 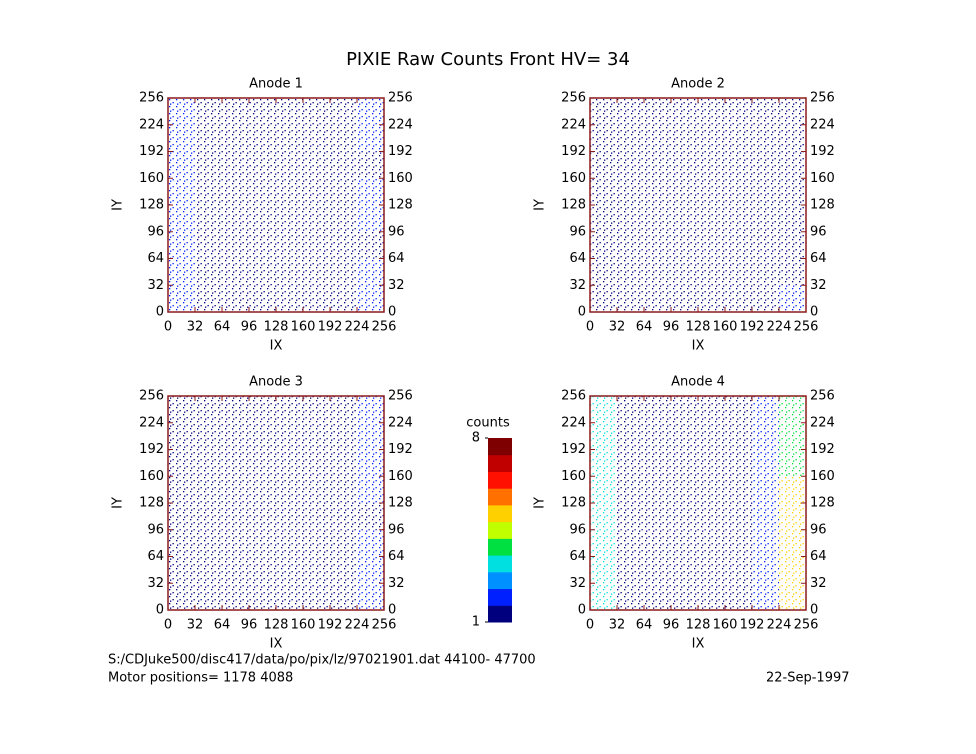 I want to click on y-tick-label: 192, so click(x=573, y=151).